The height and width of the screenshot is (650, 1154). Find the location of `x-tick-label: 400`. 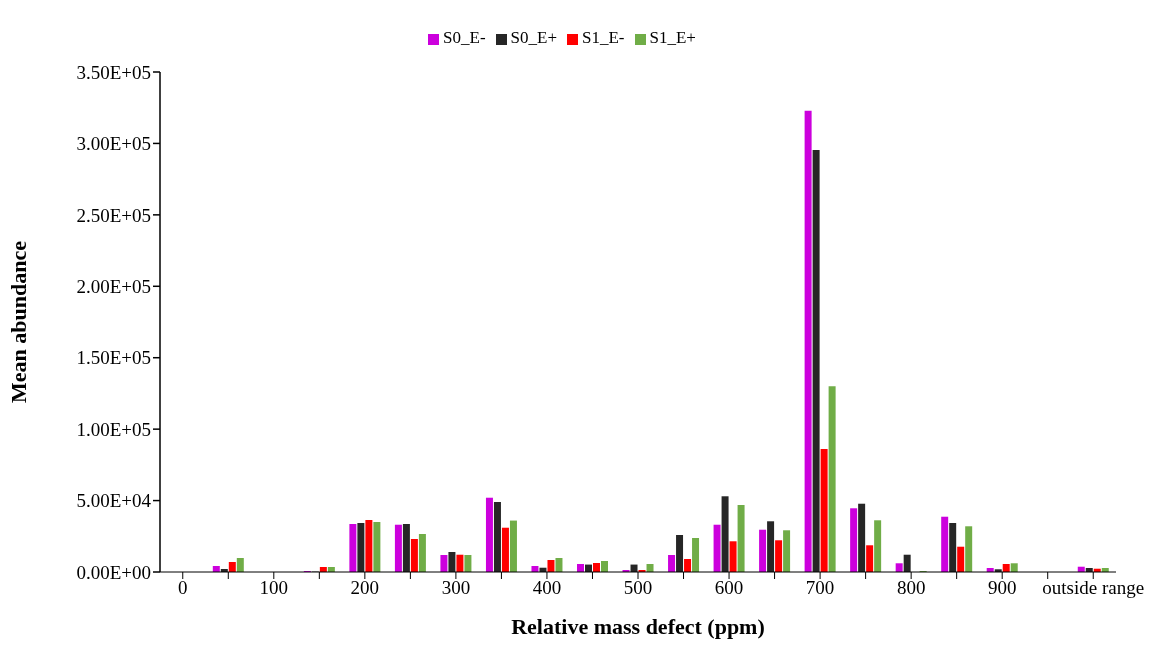

x-tick-label: 400 is located at coordinates (547, 588).